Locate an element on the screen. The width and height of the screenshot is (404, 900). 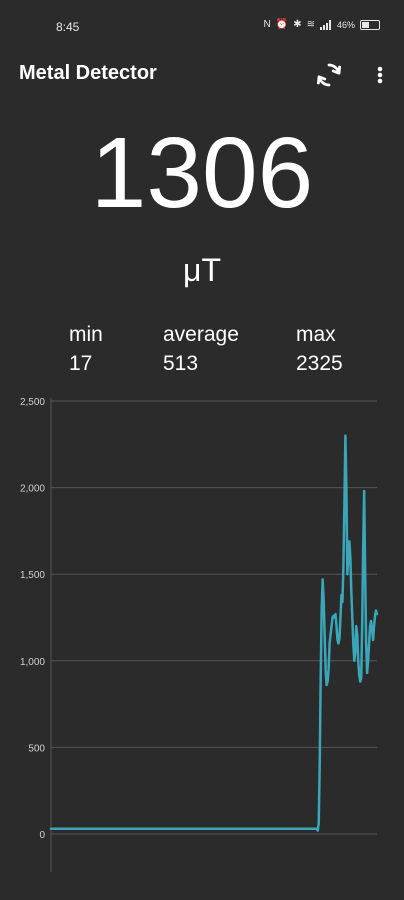
app-title: Metal Detector is located at coordinates (88, 73).